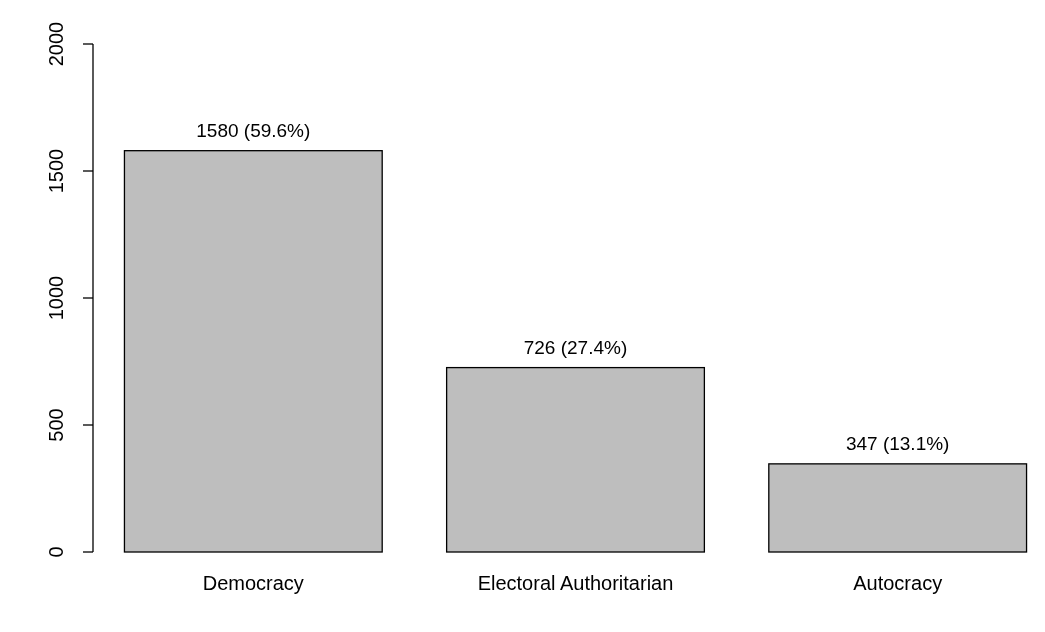 The image size is (1045, 632). Describe the element at coordinates (897, 443) in the screenshot. I see `data-label: 347 (13.1%)` at that location.